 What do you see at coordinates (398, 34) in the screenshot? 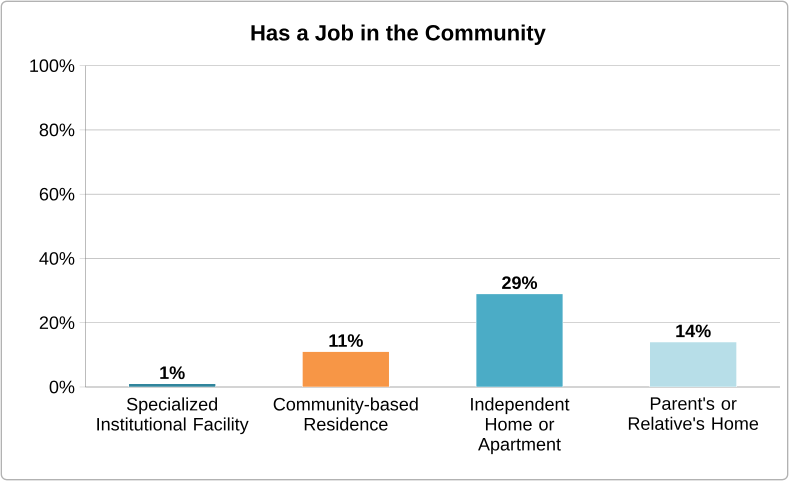
I see `chart-title: Has a Job in the Community` at bounding box center [398, 34].